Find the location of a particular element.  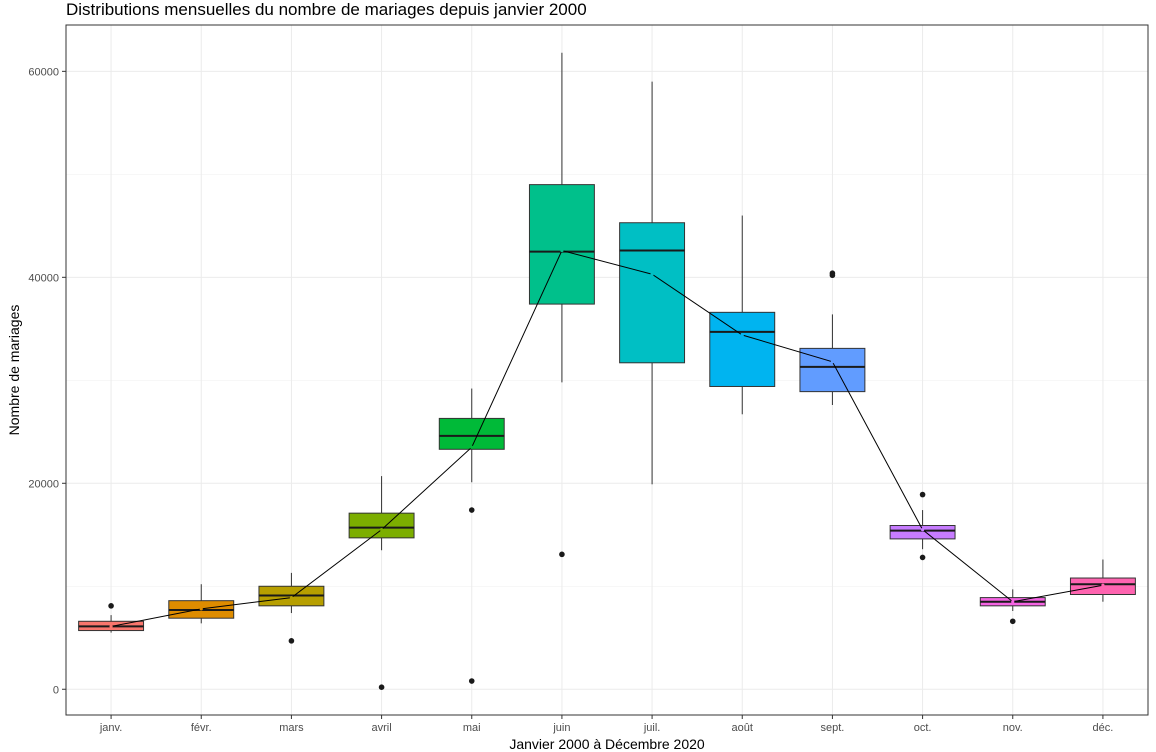

x-tick-label: sept. is located at coordinates (832, 728).